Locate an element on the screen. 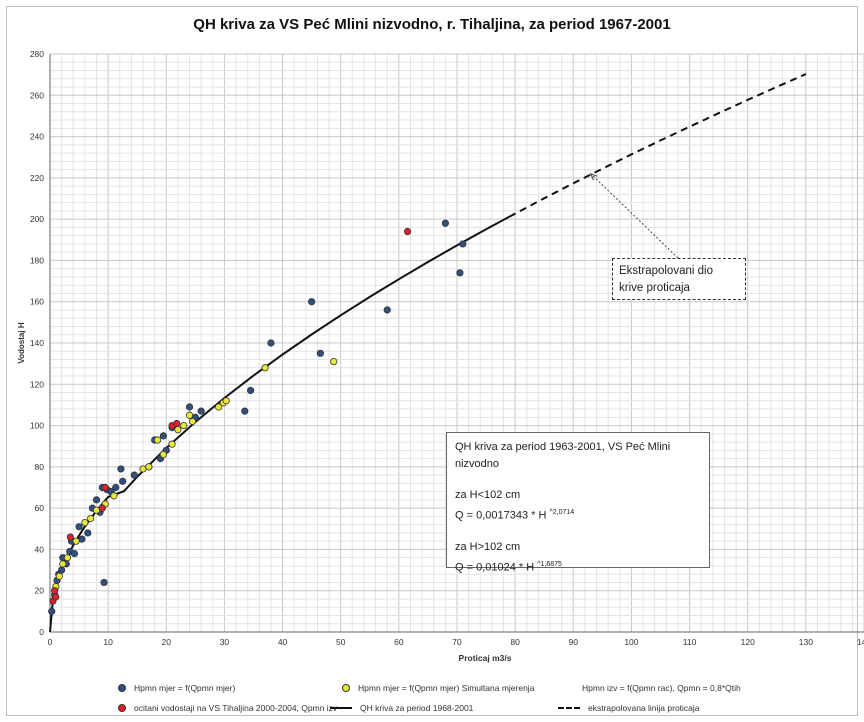  formula-high-exponent: ^1,6875 is located at coordinates (549, 564).